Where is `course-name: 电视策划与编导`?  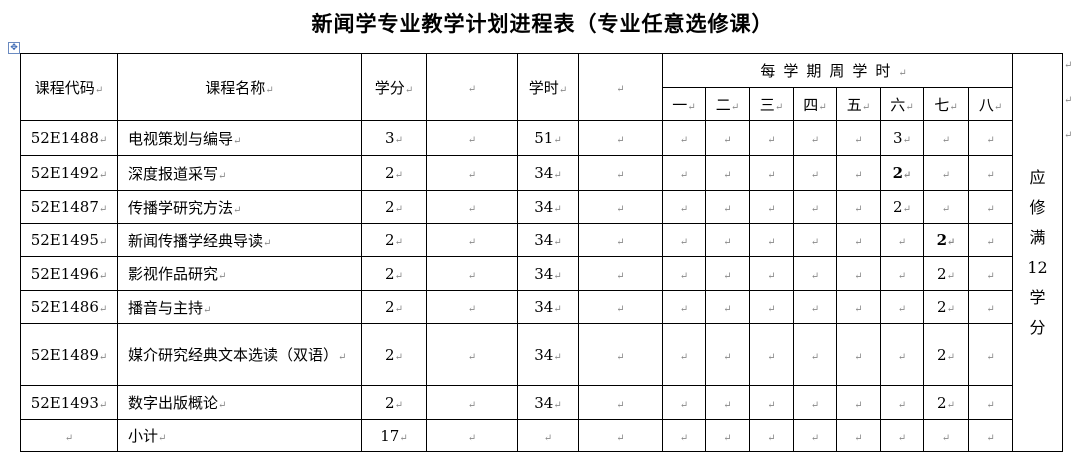
course-name: 电视策划与编导 is located at coordinates (239, 138).